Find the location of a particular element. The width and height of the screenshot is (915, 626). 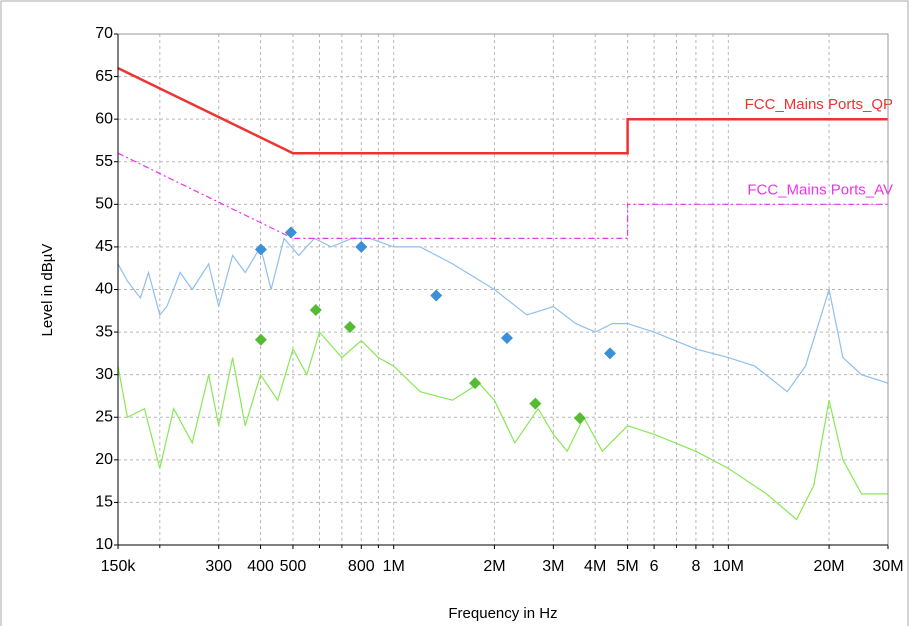

x-tick-label: 1M is located at coordinates (394, 566).